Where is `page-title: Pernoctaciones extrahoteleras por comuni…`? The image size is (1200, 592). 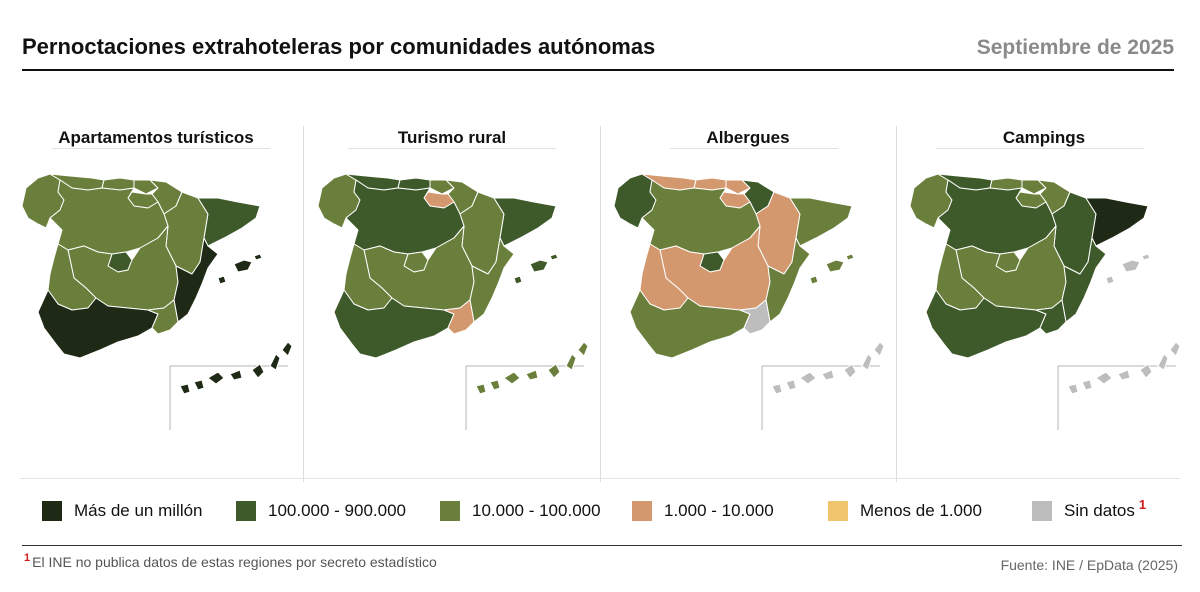
page-title: Pernoctaciones extrahoteleras por comuni… is located at coordinates (339, 46).